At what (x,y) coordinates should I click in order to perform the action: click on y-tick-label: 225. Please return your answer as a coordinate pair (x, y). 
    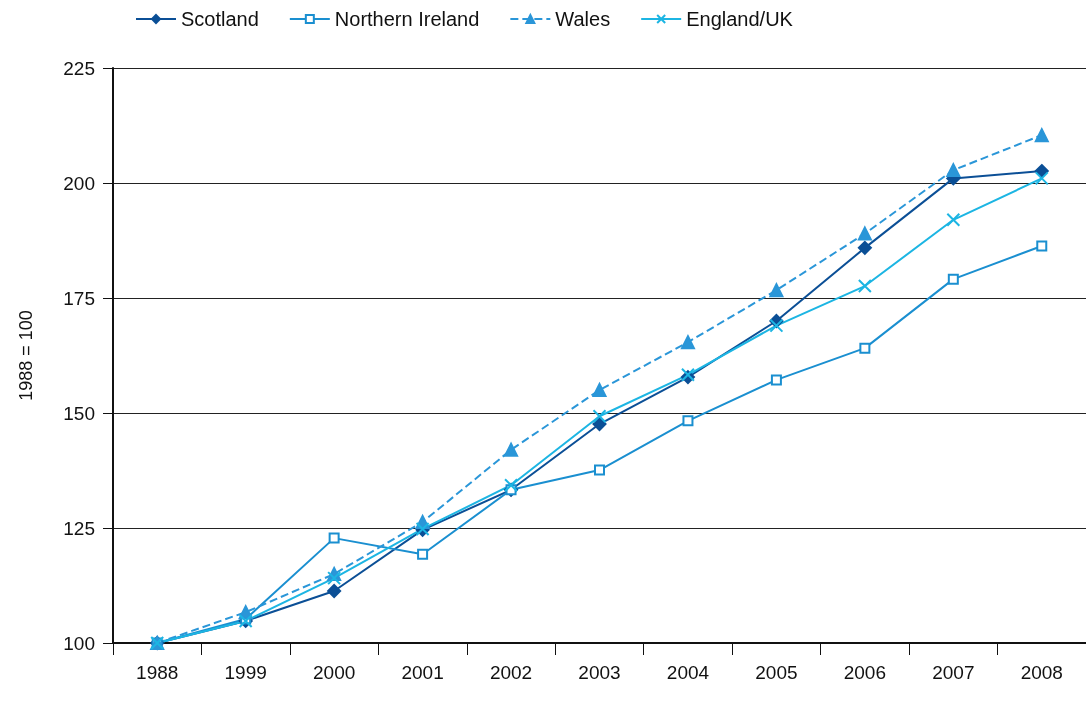
    Looking at the image, I should click on (79, 68).